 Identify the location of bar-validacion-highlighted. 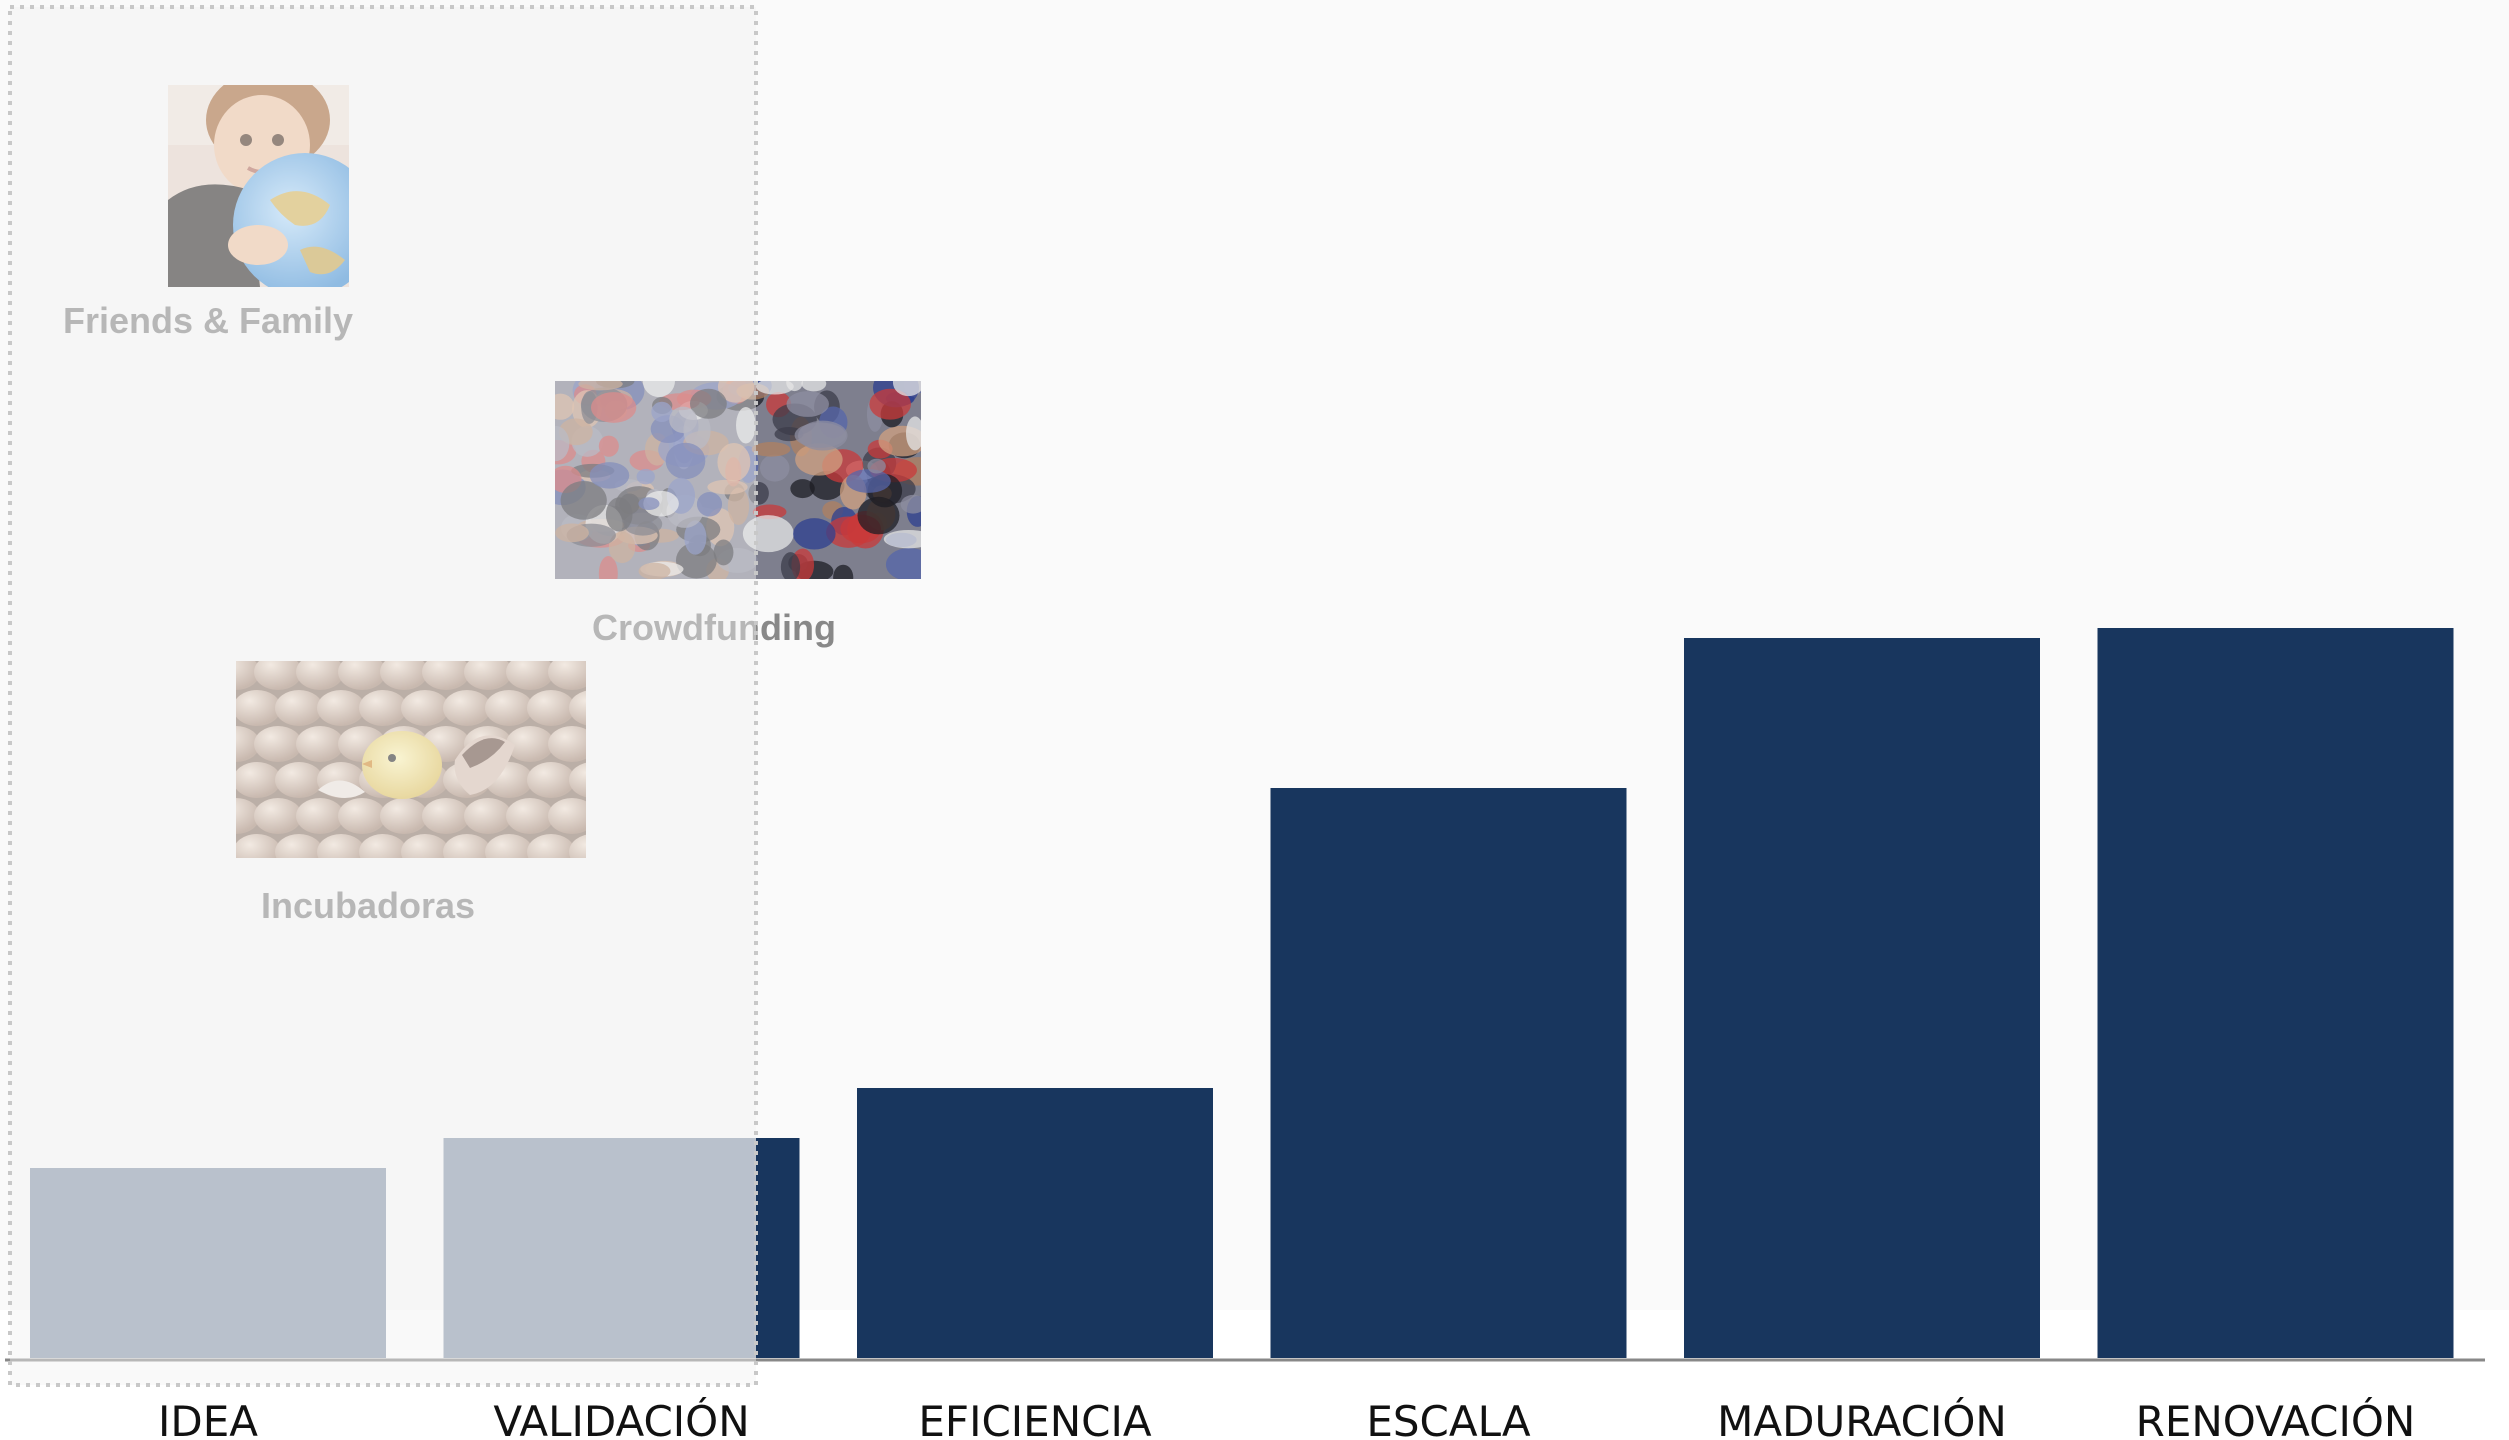
(599, 1248).